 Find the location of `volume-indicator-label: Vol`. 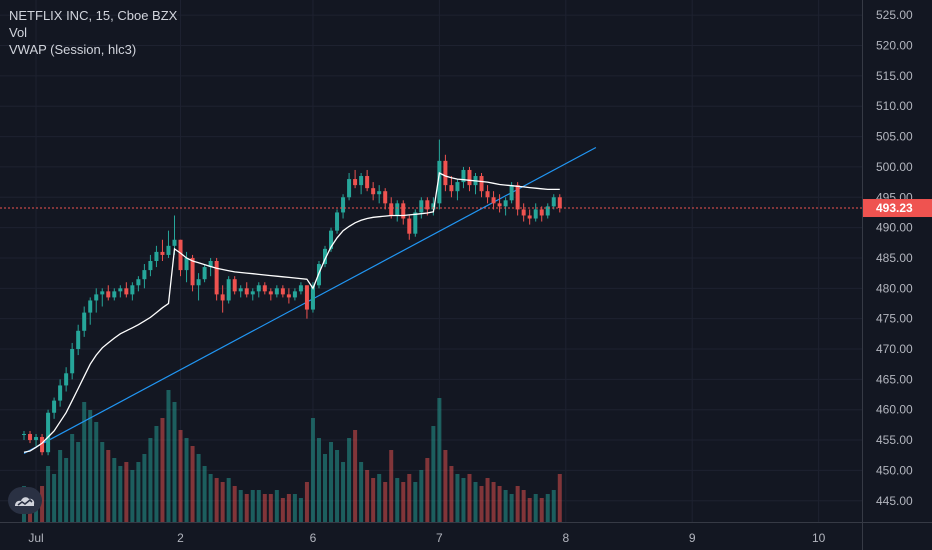

volume-indicator-label: Vol is located at coordinates (18, 32).